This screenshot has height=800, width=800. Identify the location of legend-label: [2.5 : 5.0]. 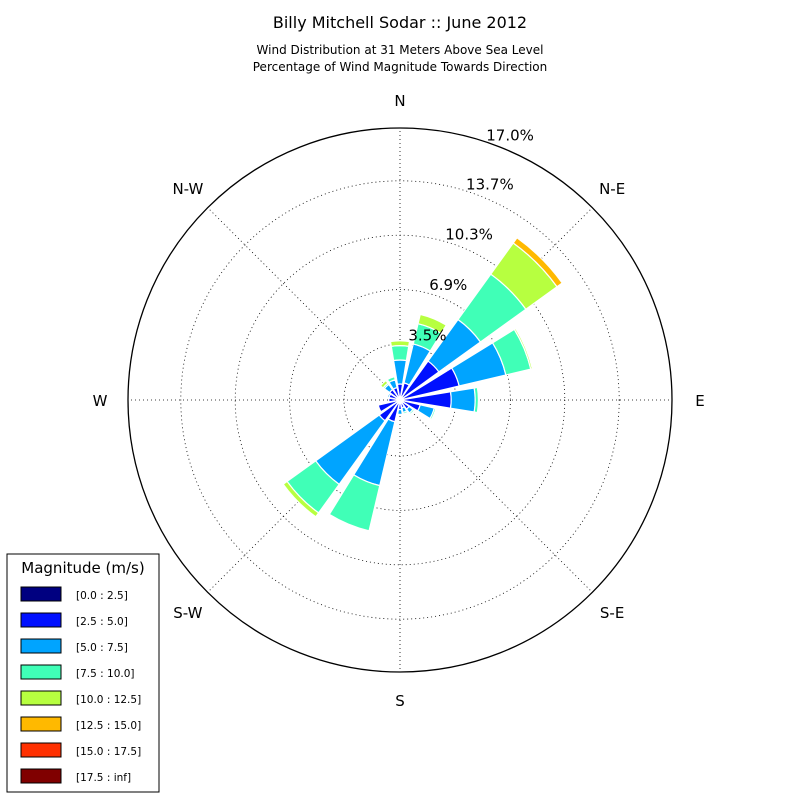
(102, 622).